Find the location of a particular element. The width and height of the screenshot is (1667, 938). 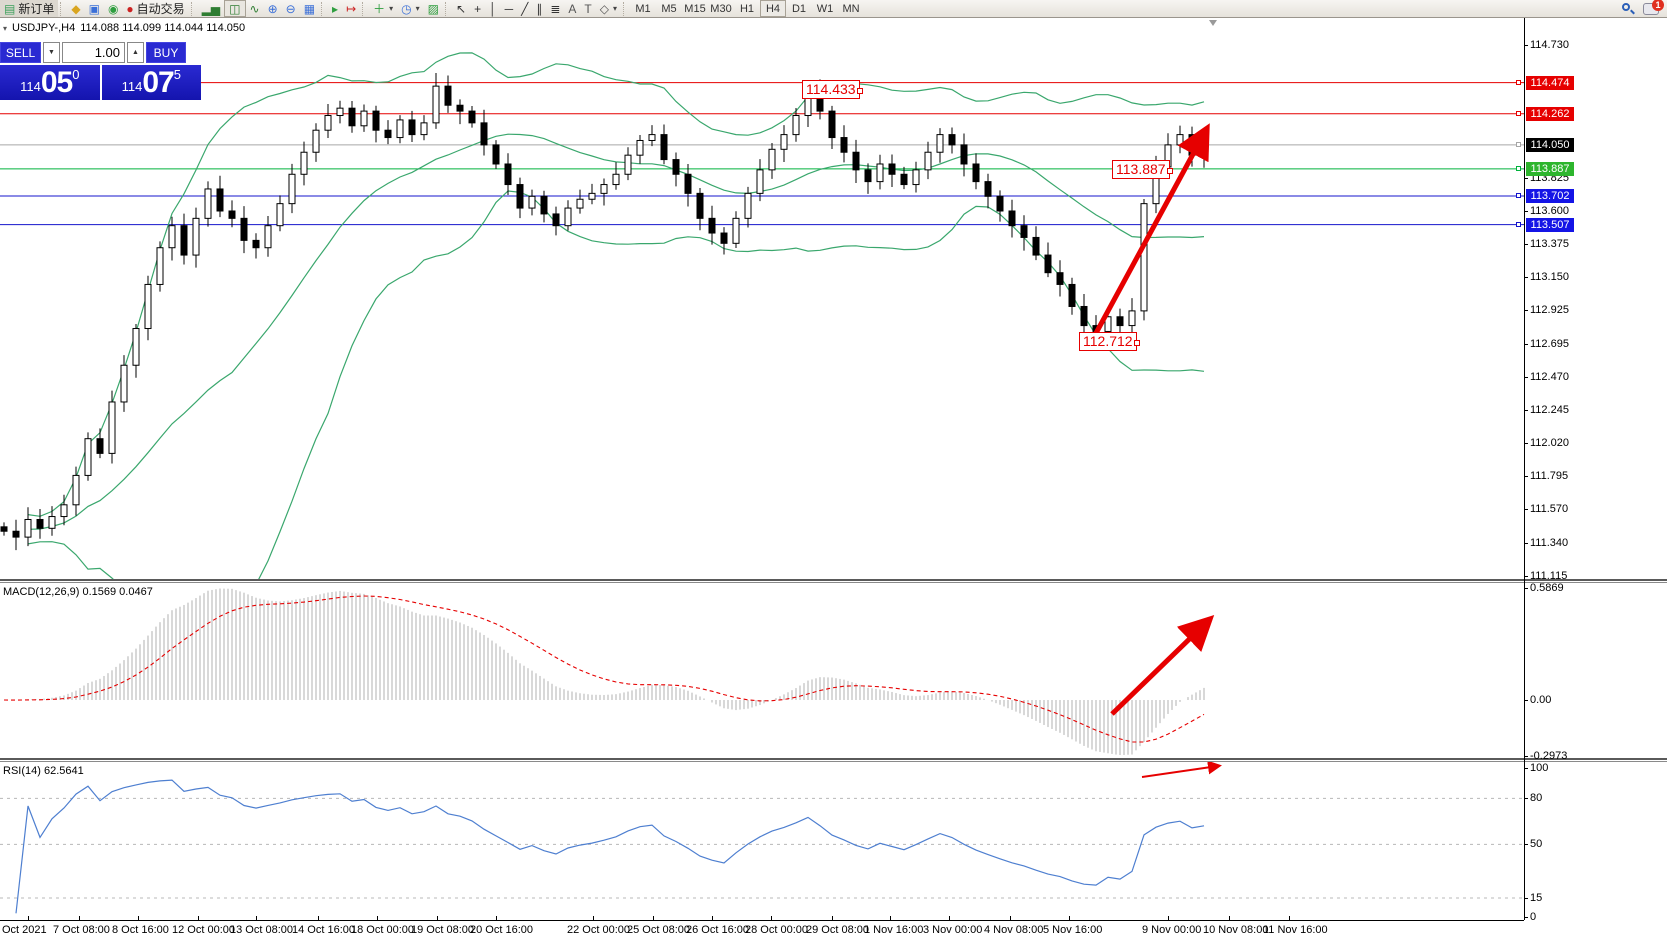

date-label: 22 Oct 00:00 is located at coordinates (598, 930).